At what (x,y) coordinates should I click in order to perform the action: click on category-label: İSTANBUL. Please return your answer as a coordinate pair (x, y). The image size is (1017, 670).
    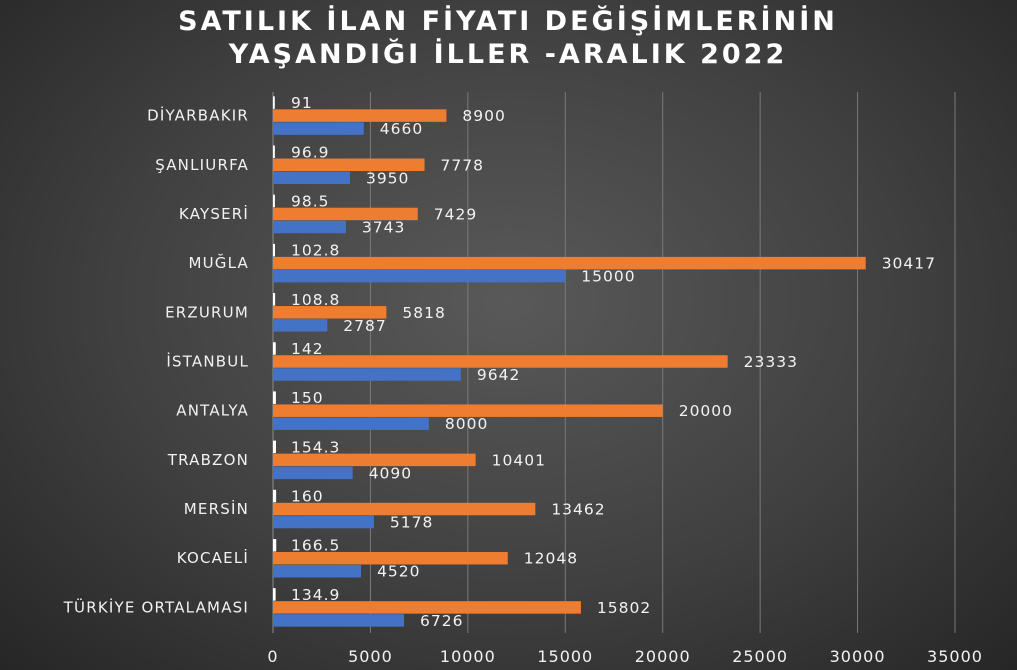
    Looking at the image, I should click on (207, 361).